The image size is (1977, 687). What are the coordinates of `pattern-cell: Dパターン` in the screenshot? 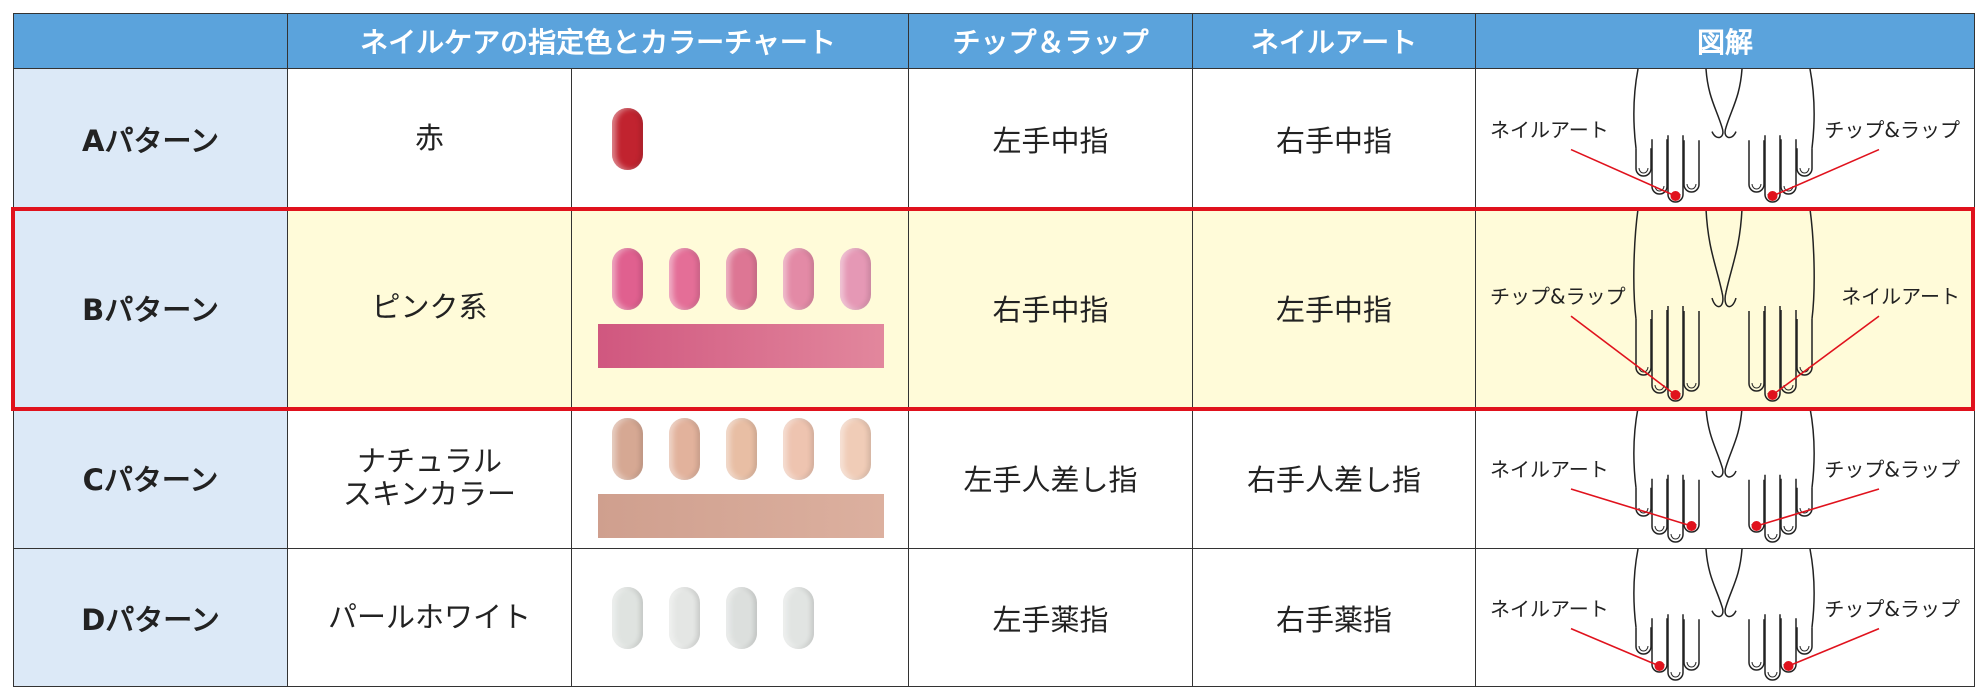 It's located at (150, 617).